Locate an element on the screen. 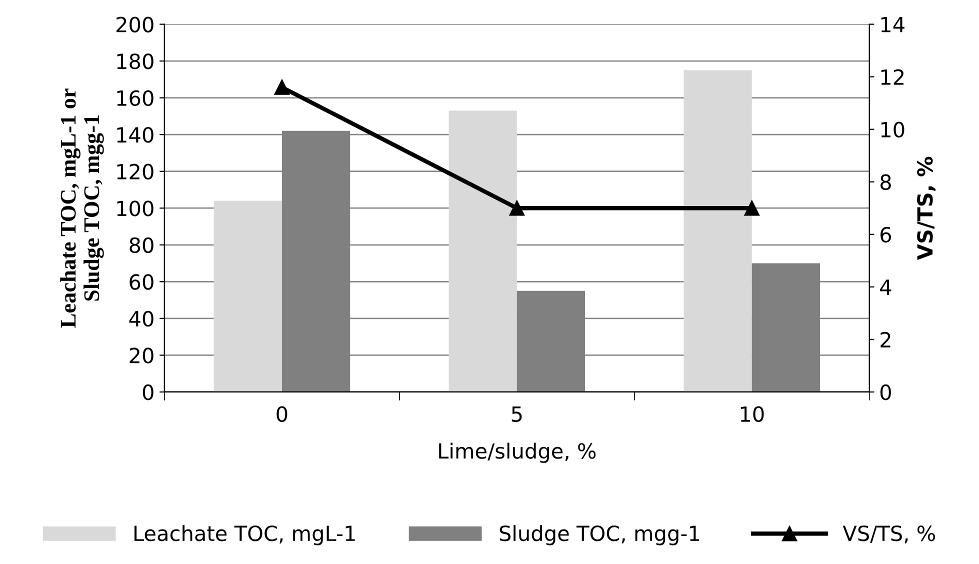 The height and width of the screenshot is (564, 979). y-tick-label: 200 is located at coordinates (135, 24).